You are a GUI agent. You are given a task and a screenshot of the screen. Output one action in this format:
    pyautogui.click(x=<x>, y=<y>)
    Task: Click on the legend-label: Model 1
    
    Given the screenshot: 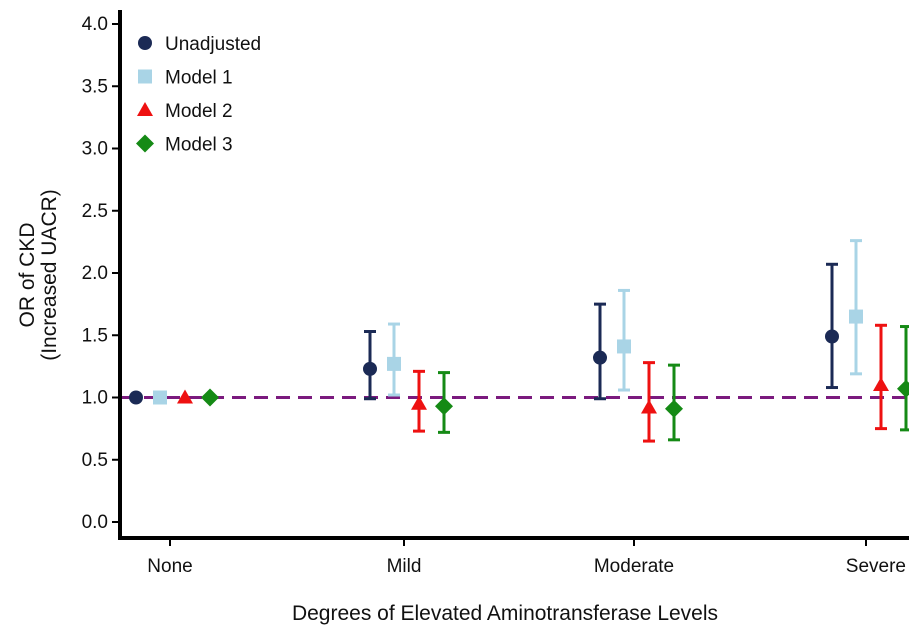 What is the action you would take?
    pyautogui.click(x=199, y=78)
    